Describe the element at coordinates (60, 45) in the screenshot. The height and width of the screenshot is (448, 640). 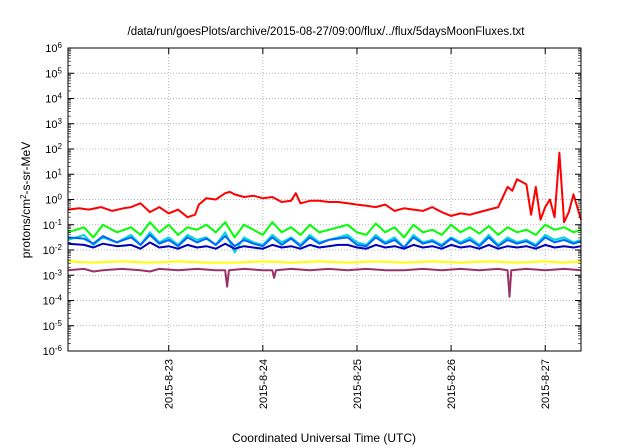
I see `y-tick-exponent: 6` at that location.